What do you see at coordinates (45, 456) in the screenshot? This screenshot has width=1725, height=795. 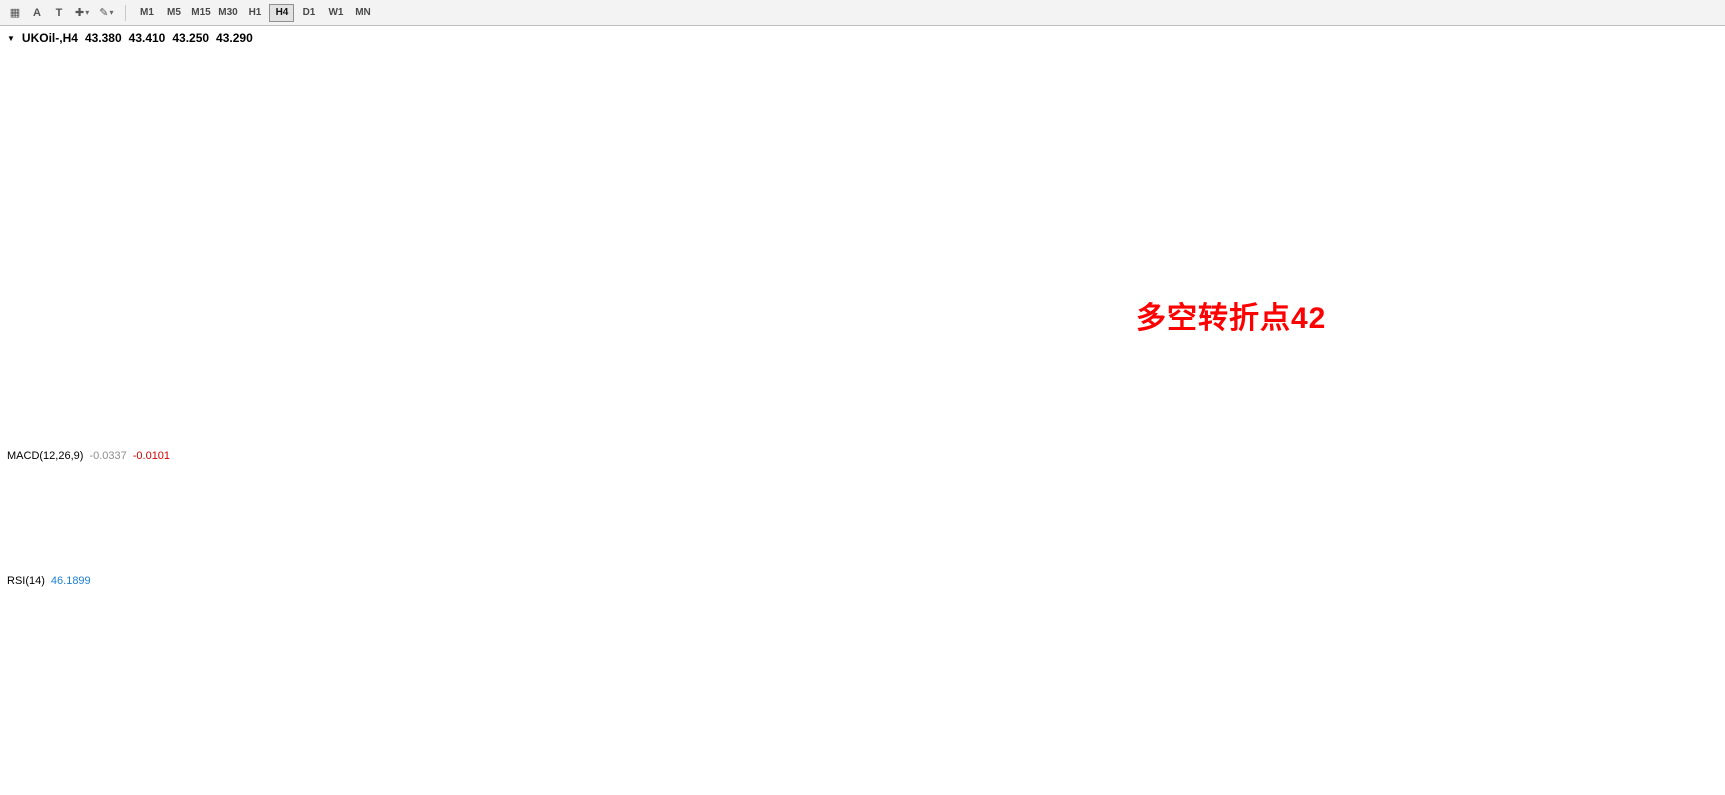 I see `macd-indicator-label: MACD(12,26,9)` at bounding box center [45, 456].